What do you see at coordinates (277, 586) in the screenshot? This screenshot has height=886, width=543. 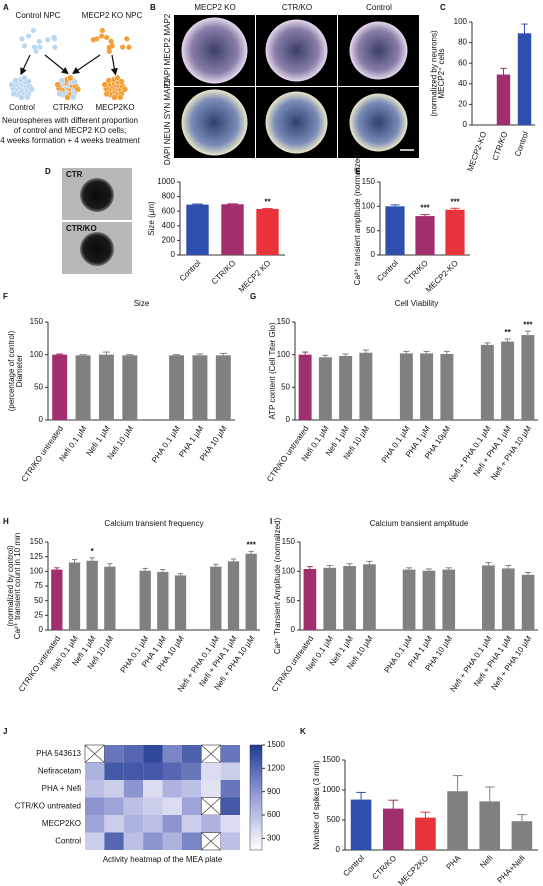 I see `y-axis-label: Ca²⁺ Transient Amplitude (normalized)` at bounding box center [277, 586].